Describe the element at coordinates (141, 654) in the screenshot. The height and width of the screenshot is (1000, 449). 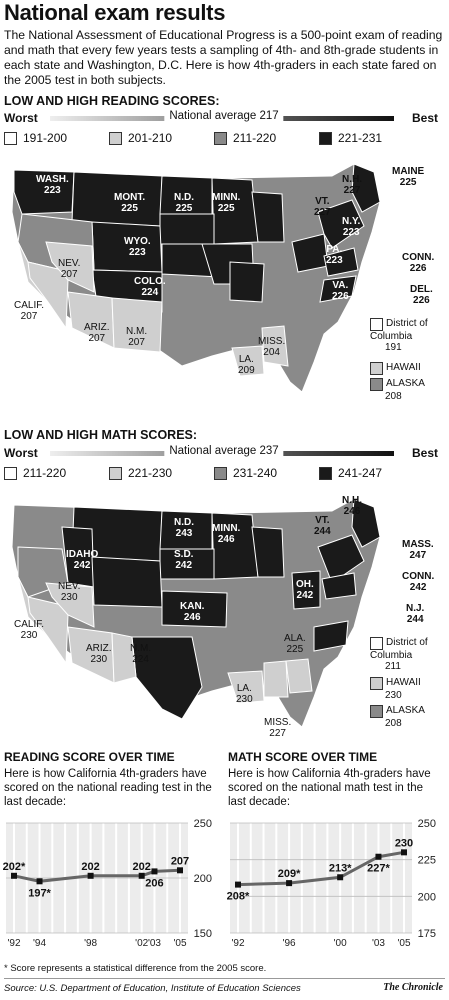
I see `math-label-nm: N.M. 224` at that location.